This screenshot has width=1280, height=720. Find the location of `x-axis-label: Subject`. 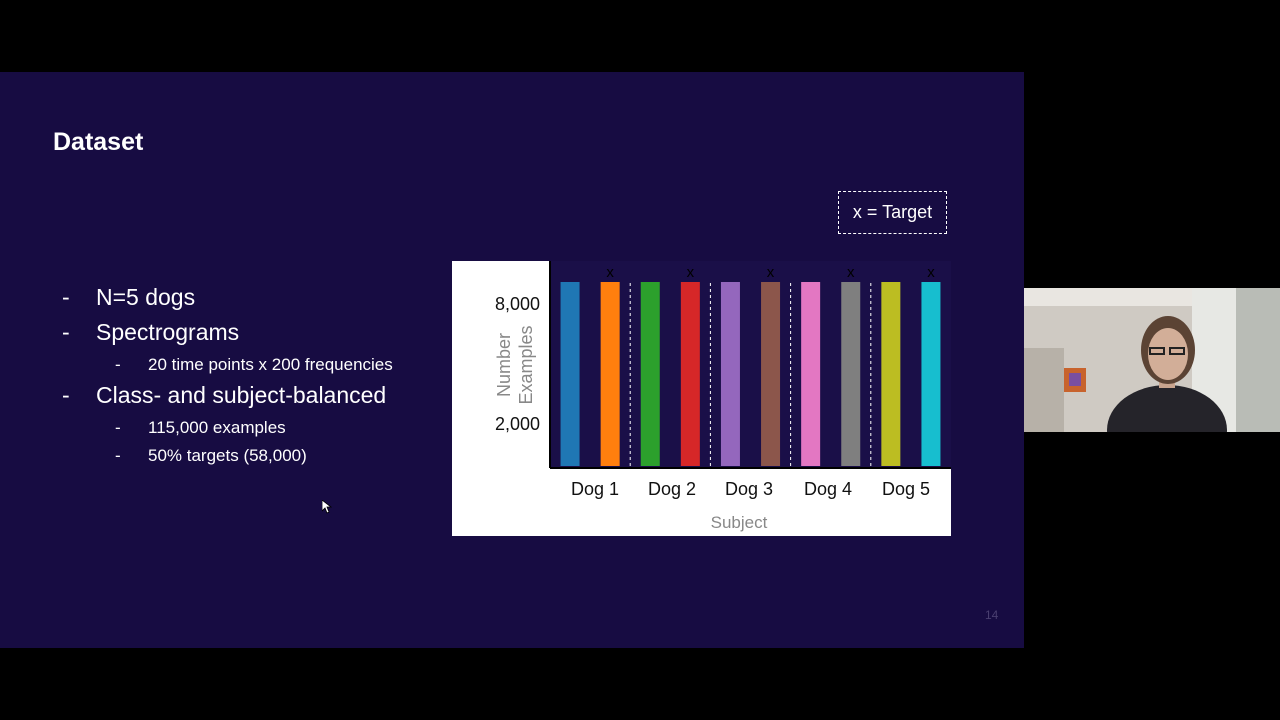

x-axis-label: Subject is located at coordinates (739, 522).